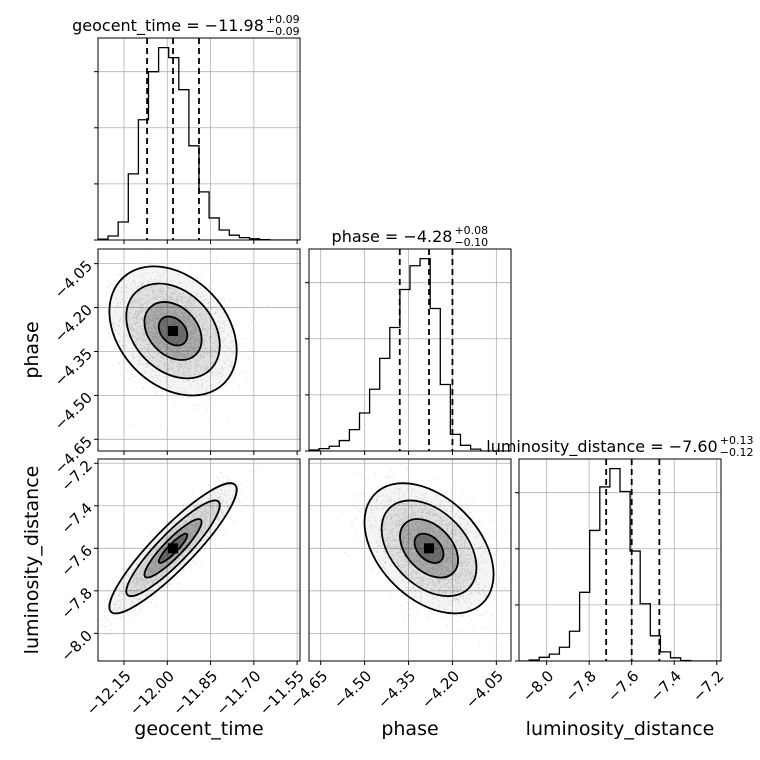 This screenshot has width=760, height=760. What do you see at coordinates (152, 693) in the screenshot?
I see `tick-label-x-geocent_time: −12.00` at bounding box center [152, 693].